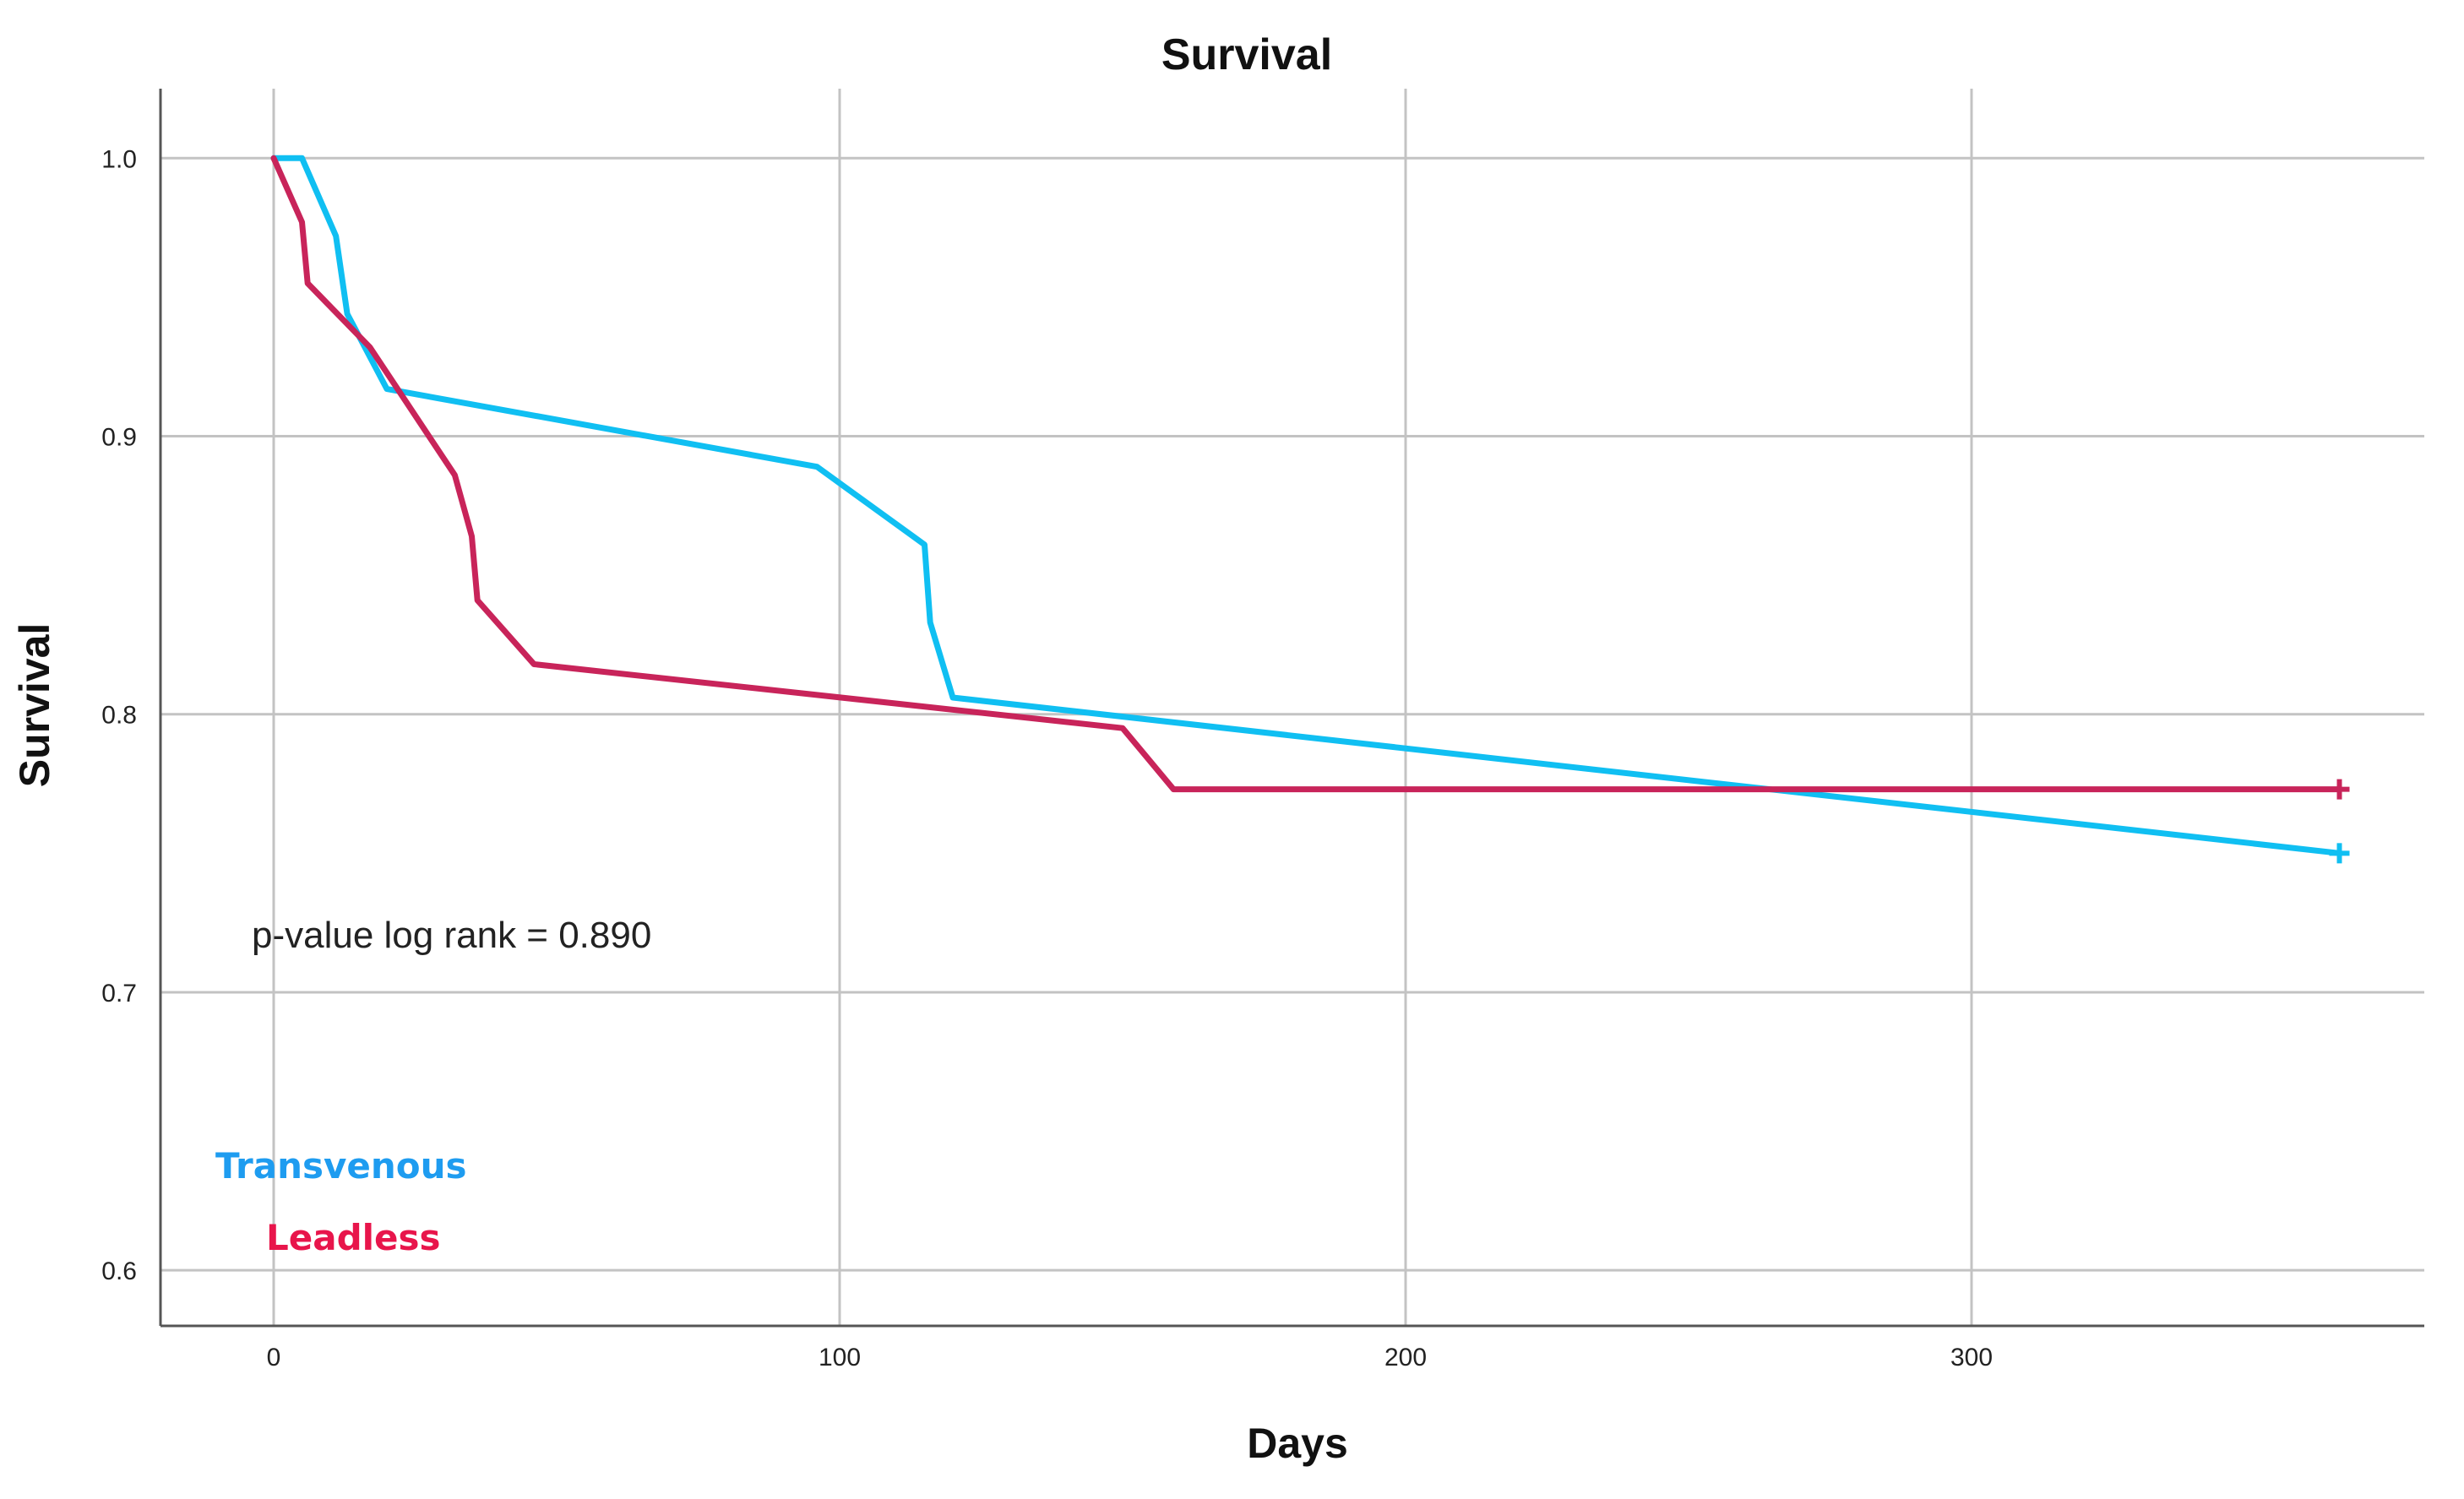  What do you see at coordinates (451, 935) in the screenshot?
I see `p-value-annotation: p-value log rank = 0.890` at bounding box center [451, 935].